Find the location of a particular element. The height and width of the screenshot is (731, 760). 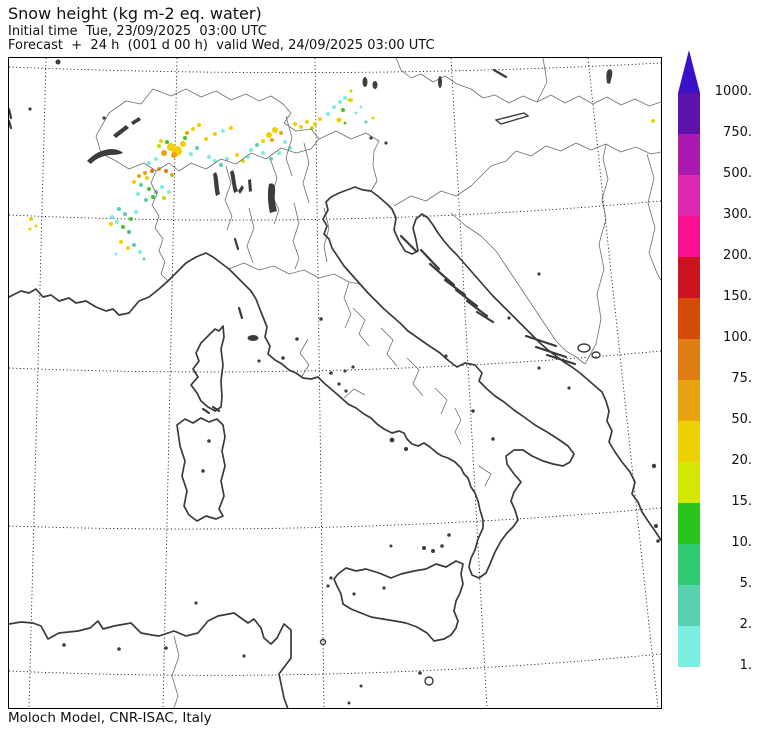

page-title: Snow height (kg m-2 eq. water) is located at coordinates (135, 13).